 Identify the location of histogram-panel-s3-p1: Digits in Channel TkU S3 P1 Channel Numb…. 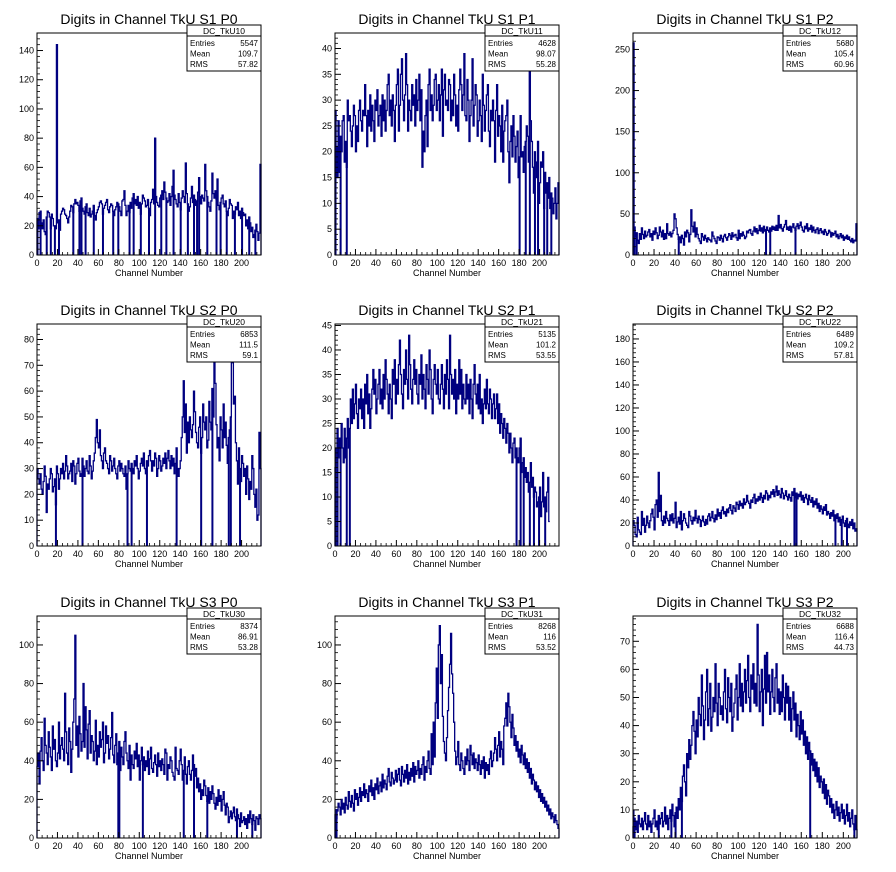
(438, 727).